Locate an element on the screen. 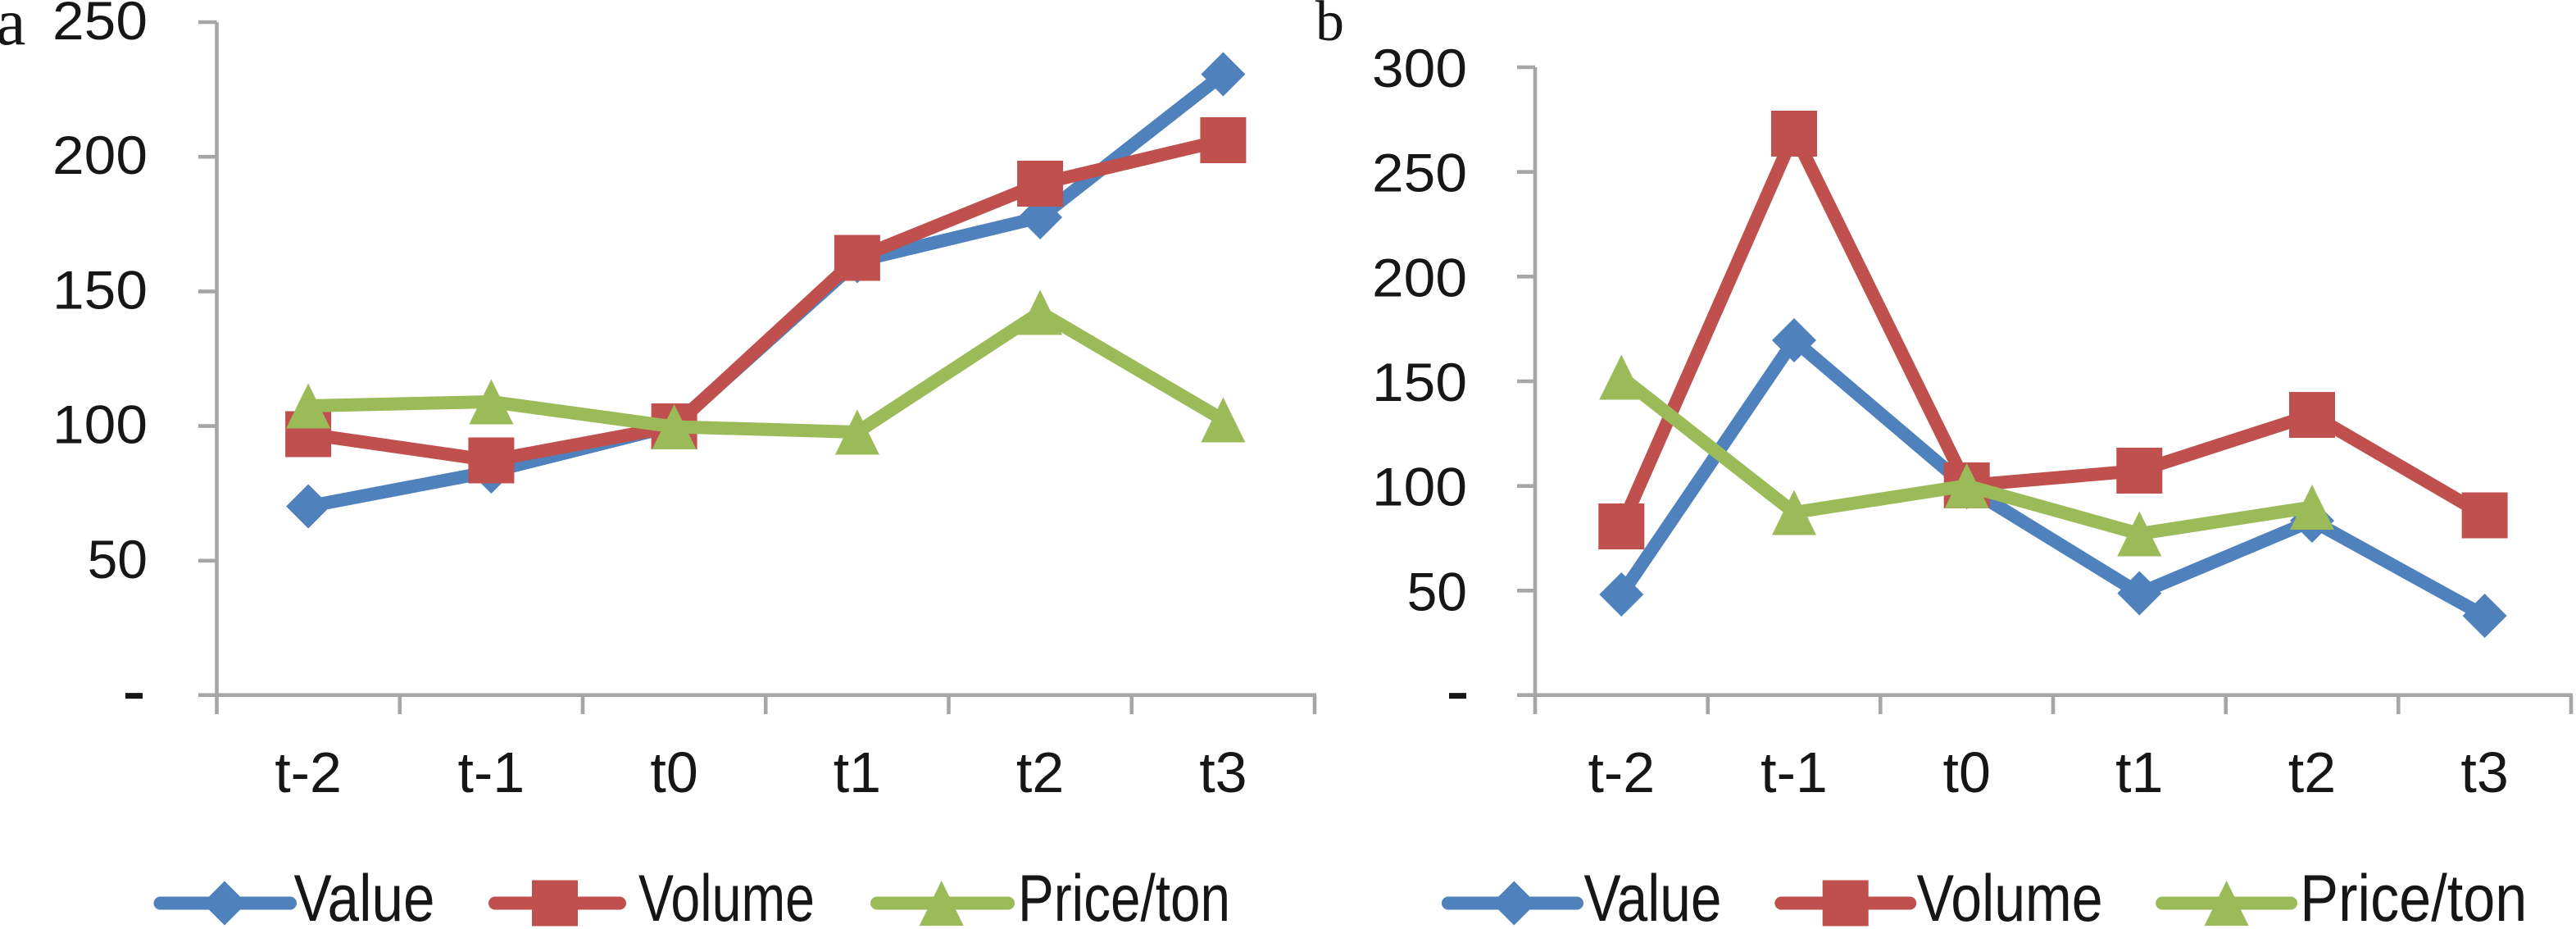 This screenshot has height=929, width=2576. svg-text: b is located at coordinates (1329, 26).